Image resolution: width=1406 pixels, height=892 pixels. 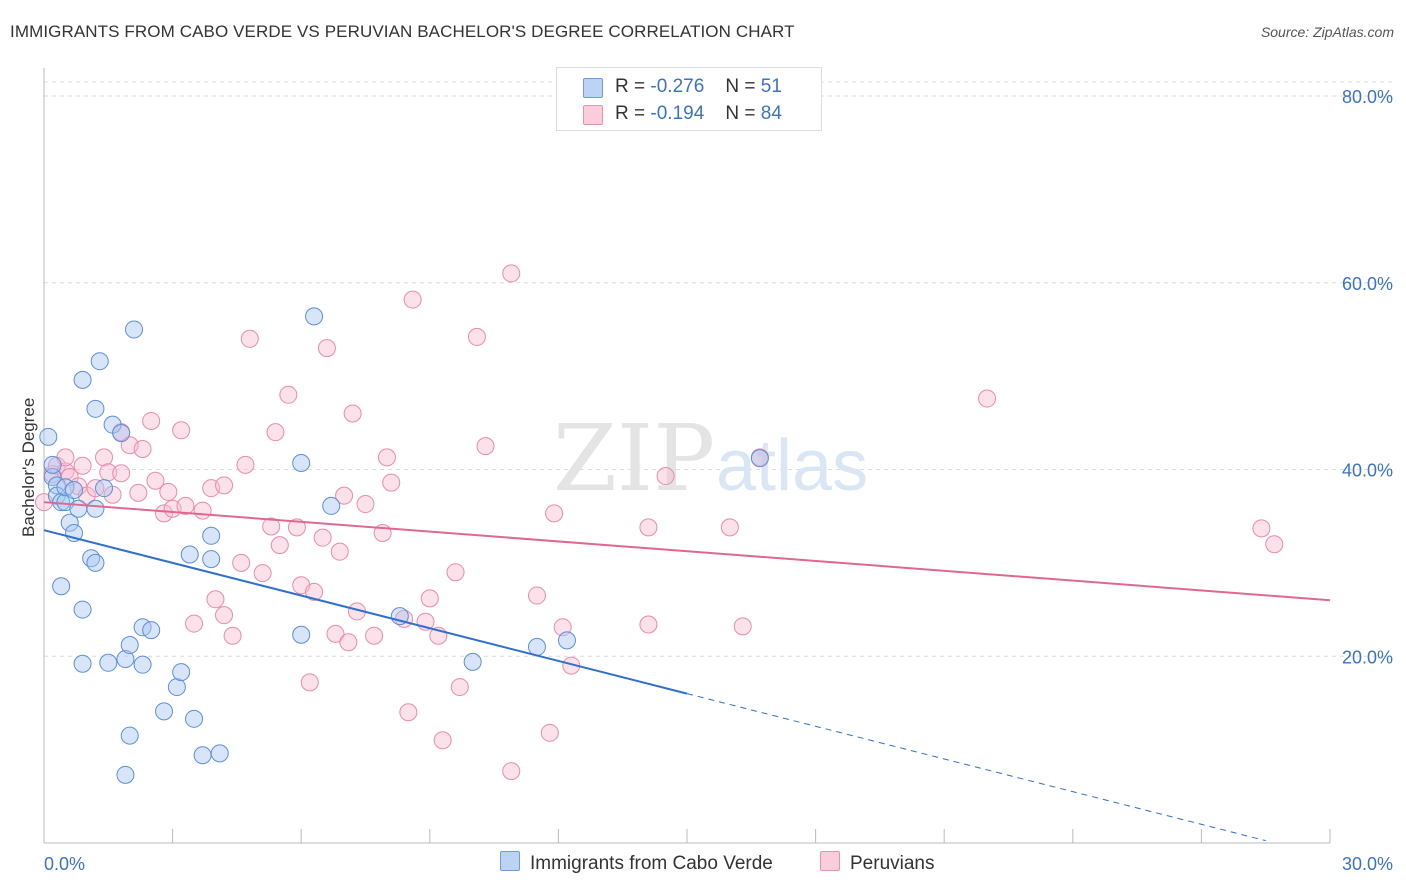 I want to click on y-tick-label: 60.0%, so click(x=1367, y=284).